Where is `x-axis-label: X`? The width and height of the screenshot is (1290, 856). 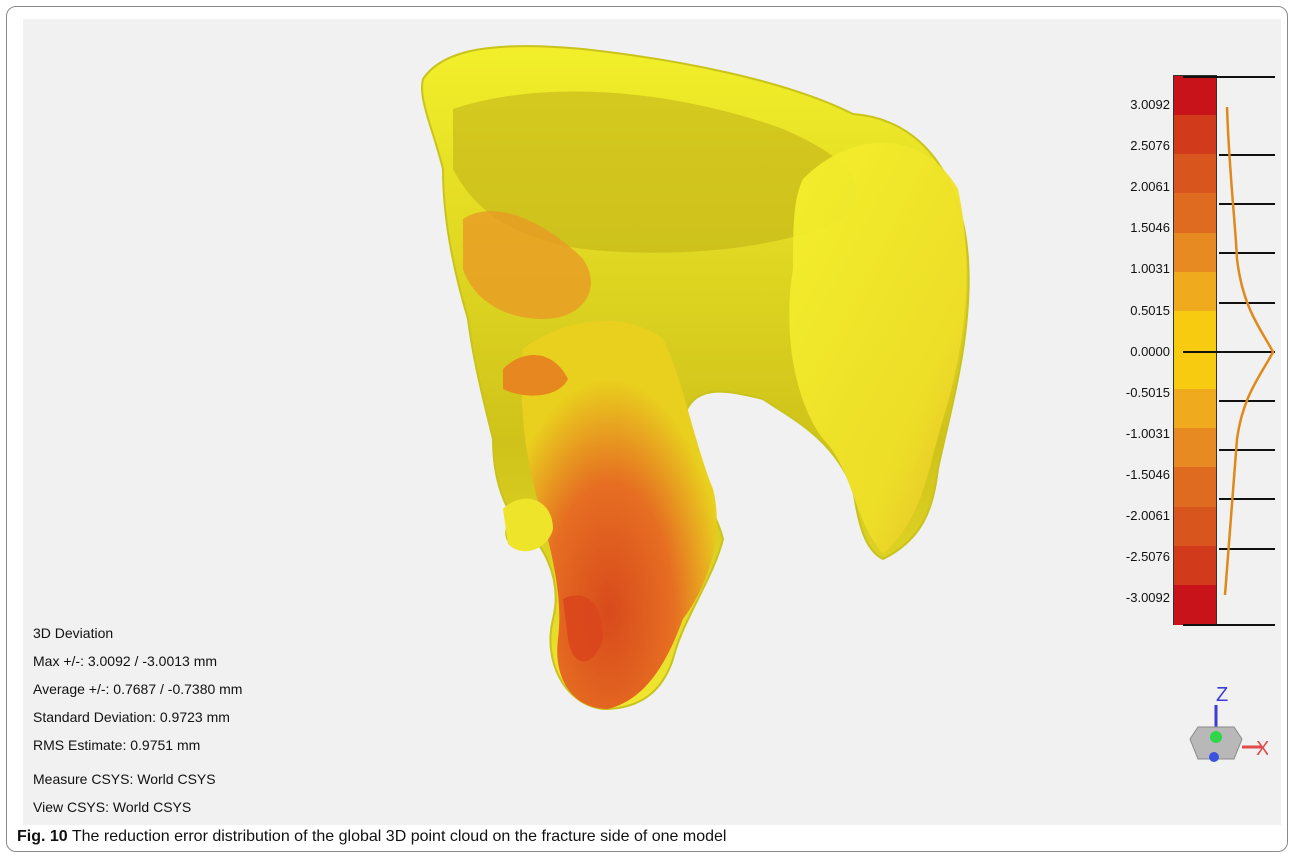
x-axis-label: X is located at coordinates (1262, 749).